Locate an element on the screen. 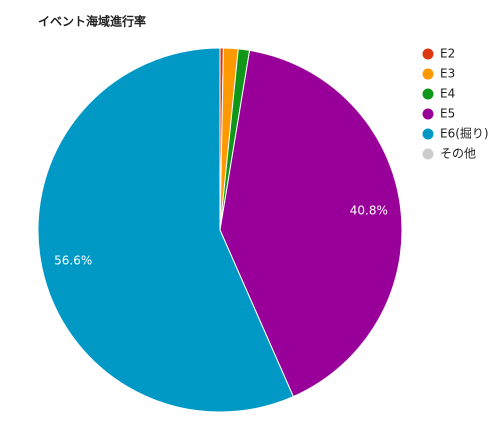 Image resolution: width=500 pixels, height=426 pixels. legend-label: E4 is located at coordinates (447, 94).